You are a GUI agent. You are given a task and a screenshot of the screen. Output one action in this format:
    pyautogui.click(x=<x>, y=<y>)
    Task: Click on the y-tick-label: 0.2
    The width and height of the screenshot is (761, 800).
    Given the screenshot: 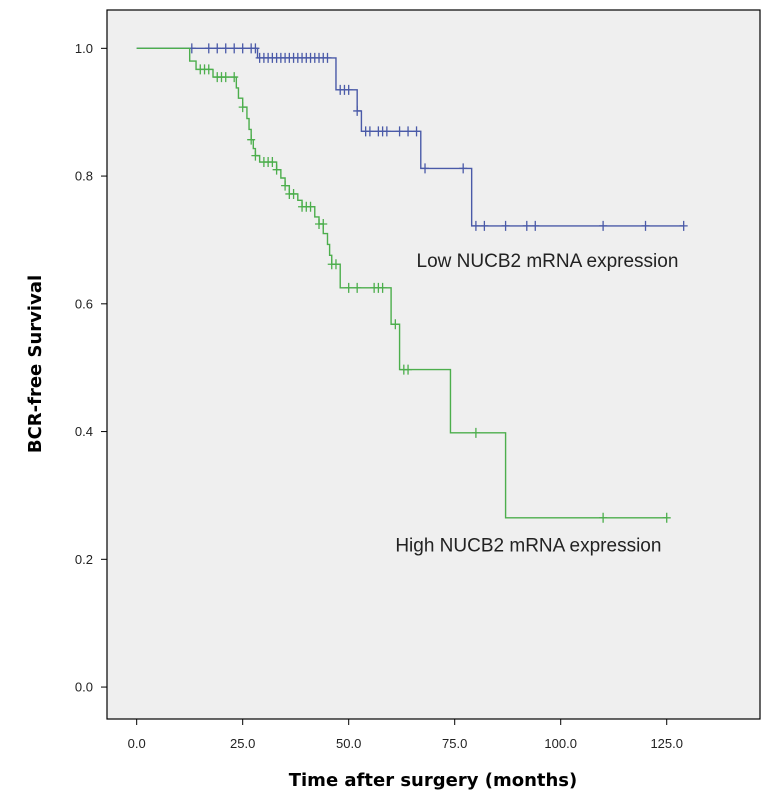 What is the action you would take?
    pyautogui.click(x=84, y=559)
    